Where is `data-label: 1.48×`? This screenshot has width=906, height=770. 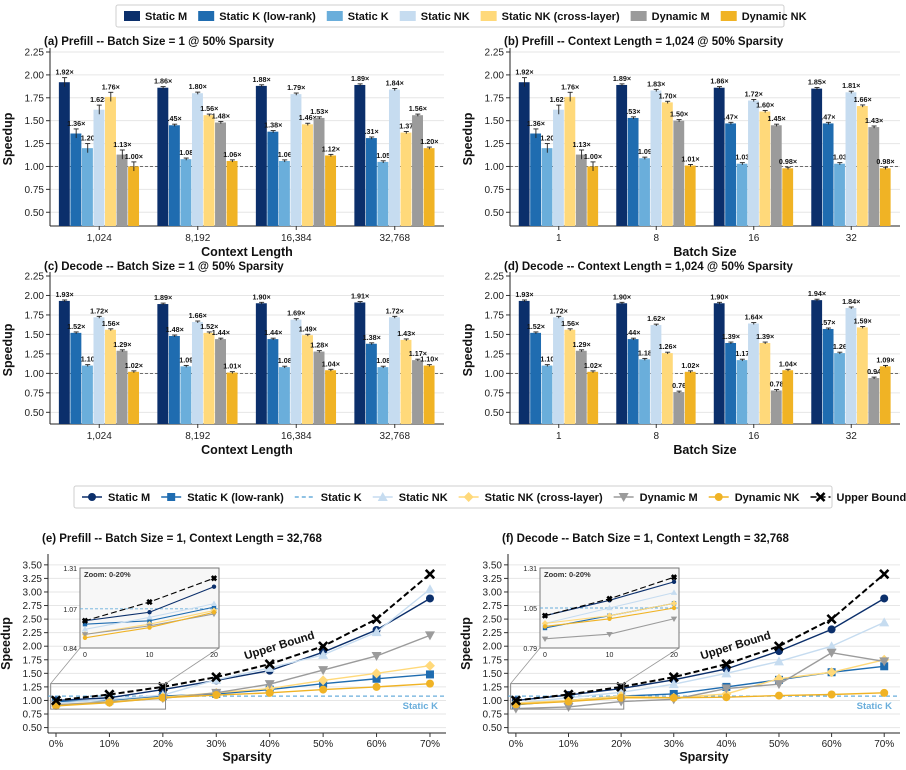 data-label: 1.48× is located at coordinates (175, 329).